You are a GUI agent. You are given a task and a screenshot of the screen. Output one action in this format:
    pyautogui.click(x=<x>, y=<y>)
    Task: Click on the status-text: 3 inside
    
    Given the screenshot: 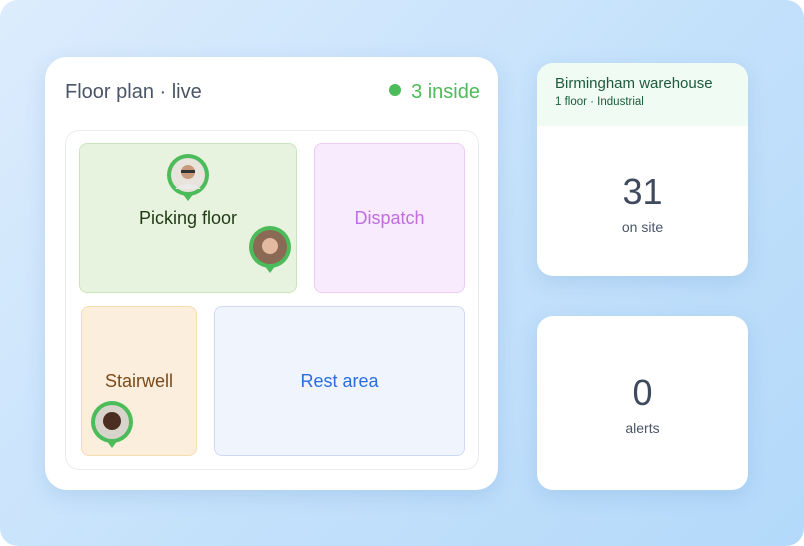 What is the action you would take?
    pyautogui.click(x=445, y=92)
    